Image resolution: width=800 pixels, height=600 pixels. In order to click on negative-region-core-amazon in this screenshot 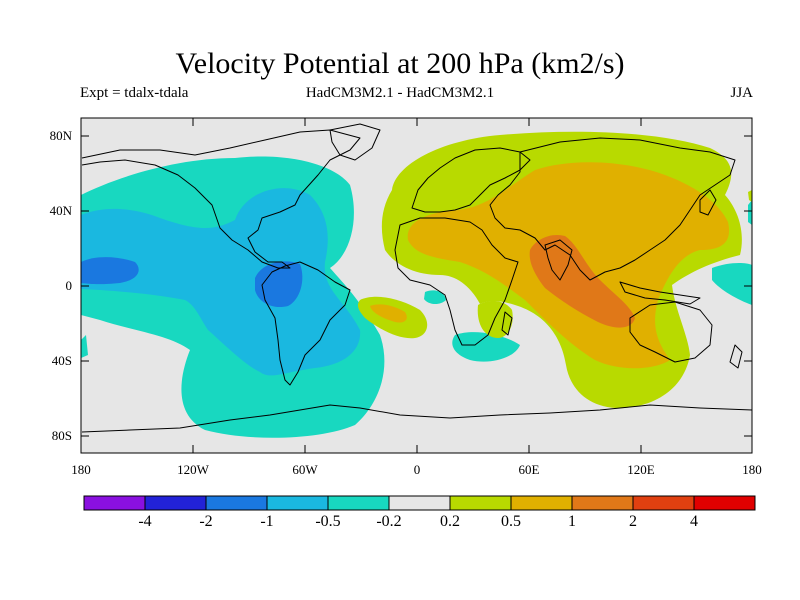, I will do `click(279, 284)`.